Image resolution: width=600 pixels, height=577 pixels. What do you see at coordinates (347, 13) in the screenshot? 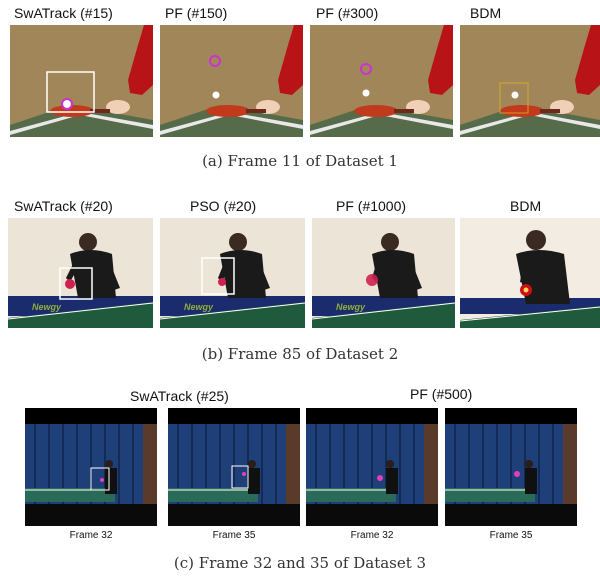
I see `label-a-pf300: PF (#300)` at bounding box center [347, 13].